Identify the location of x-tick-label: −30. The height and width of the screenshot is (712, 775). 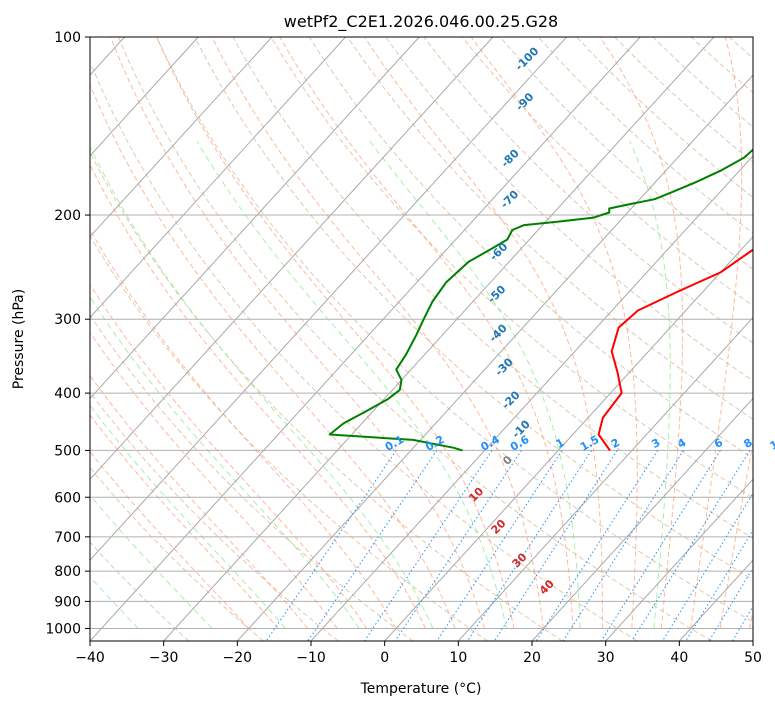
(164, 658).